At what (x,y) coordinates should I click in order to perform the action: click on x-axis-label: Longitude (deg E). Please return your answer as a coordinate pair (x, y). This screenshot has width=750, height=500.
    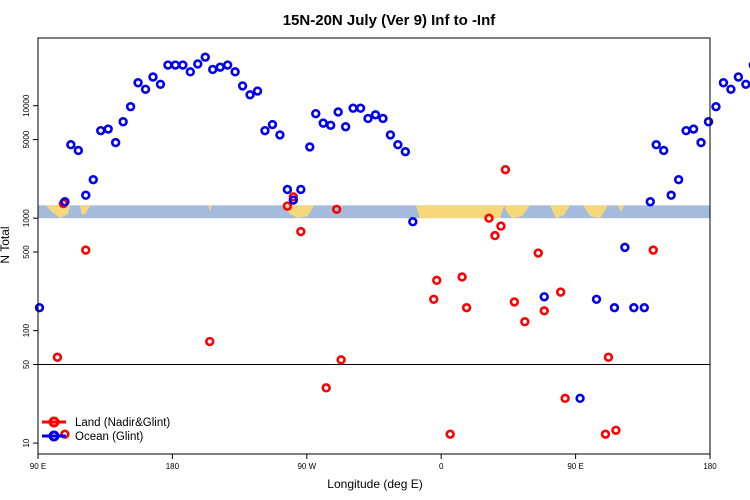
    Looking at the image, I should click on (374, 484).